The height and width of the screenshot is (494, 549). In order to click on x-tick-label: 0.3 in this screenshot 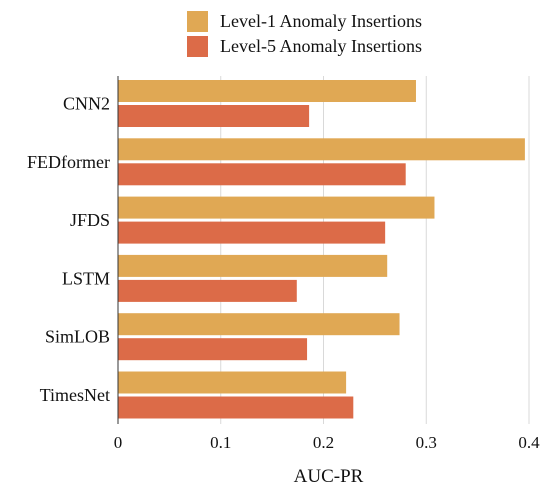, I will do `click(426, 442)`.